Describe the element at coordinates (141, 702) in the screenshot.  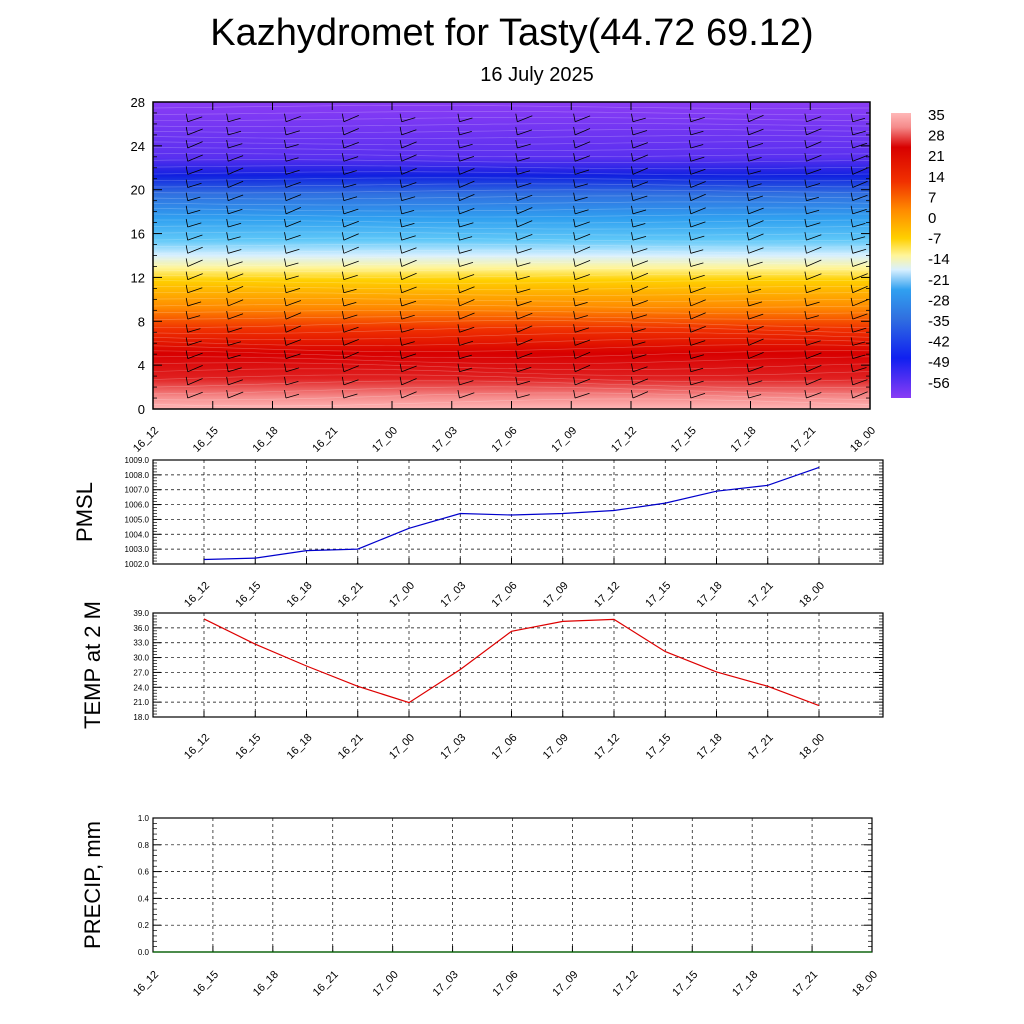
I see `y-tick-label: 21.0` at that location.